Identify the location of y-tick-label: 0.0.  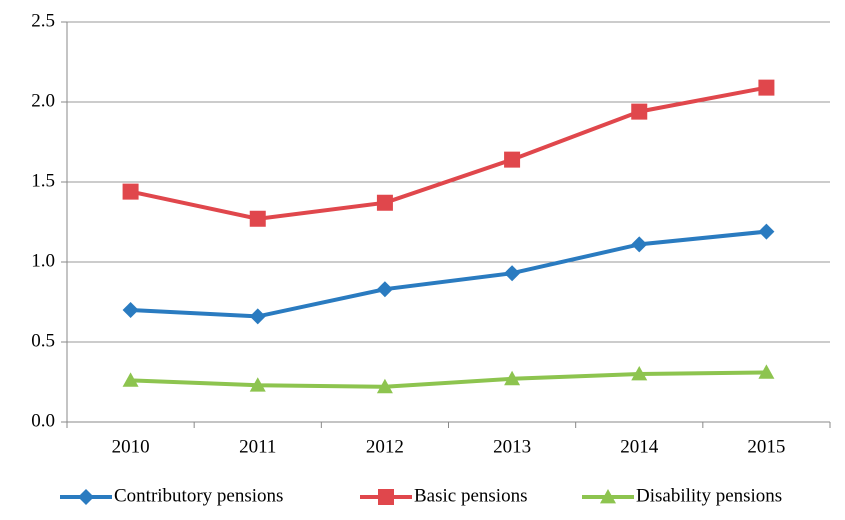
(43, 420).